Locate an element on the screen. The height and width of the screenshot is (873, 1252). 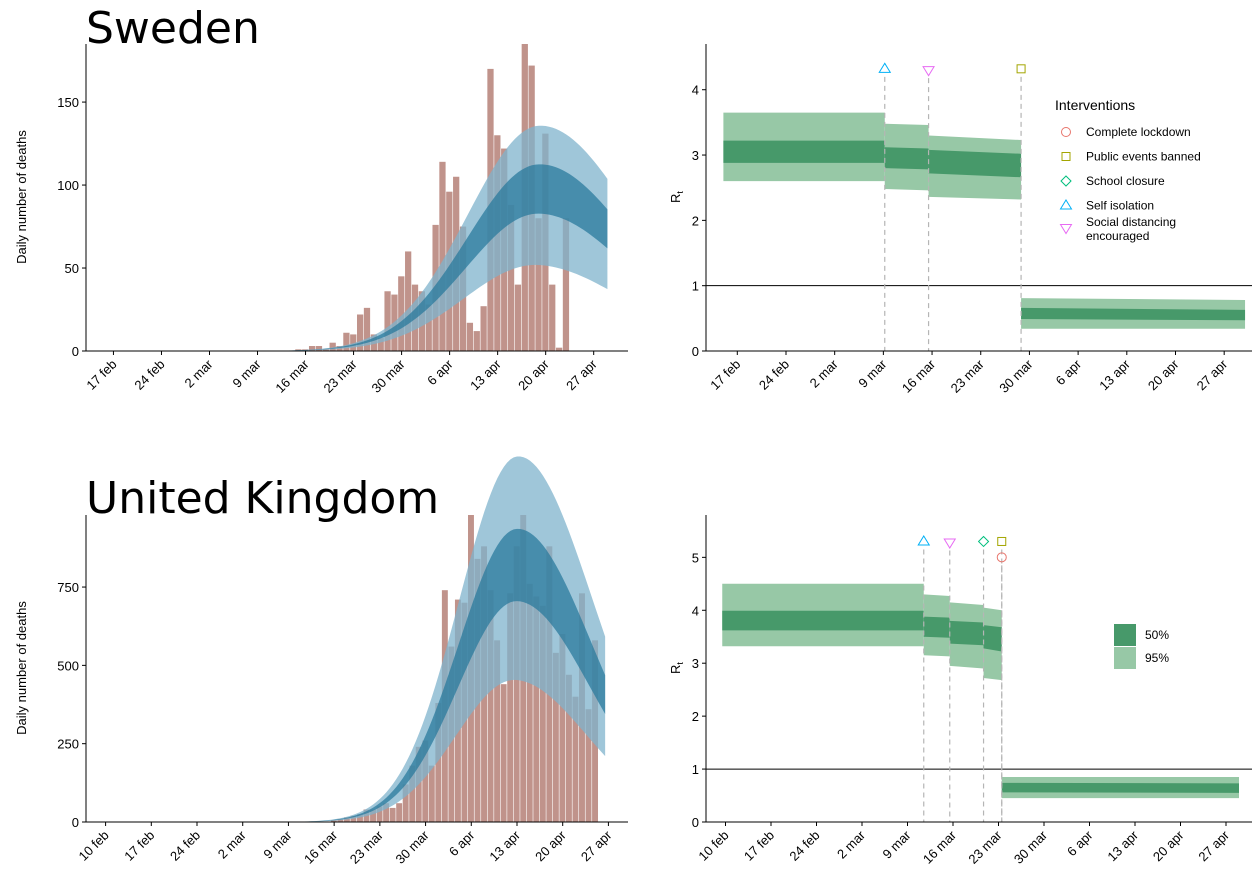
legend-marker-lockdown is located at coordinates (1066, 132).